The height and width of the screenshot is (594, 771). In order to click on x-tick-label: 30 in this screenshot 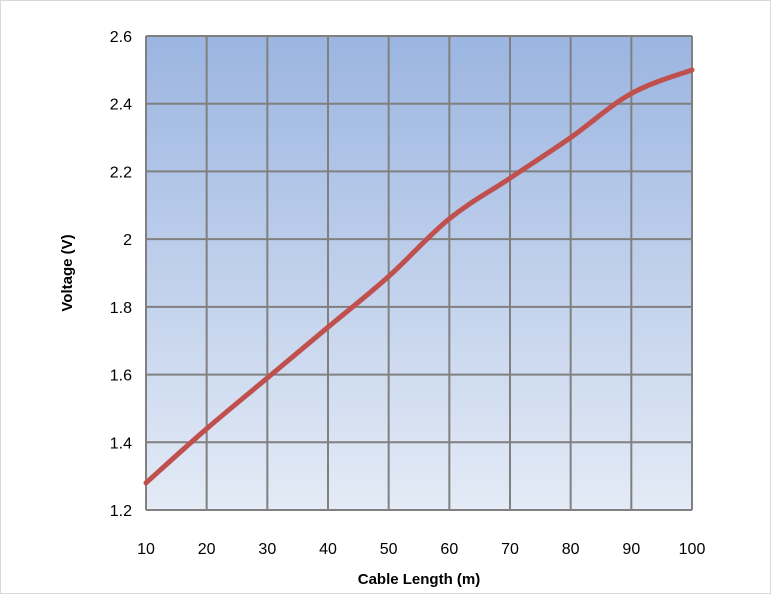, I will do `click(267, 549)`.